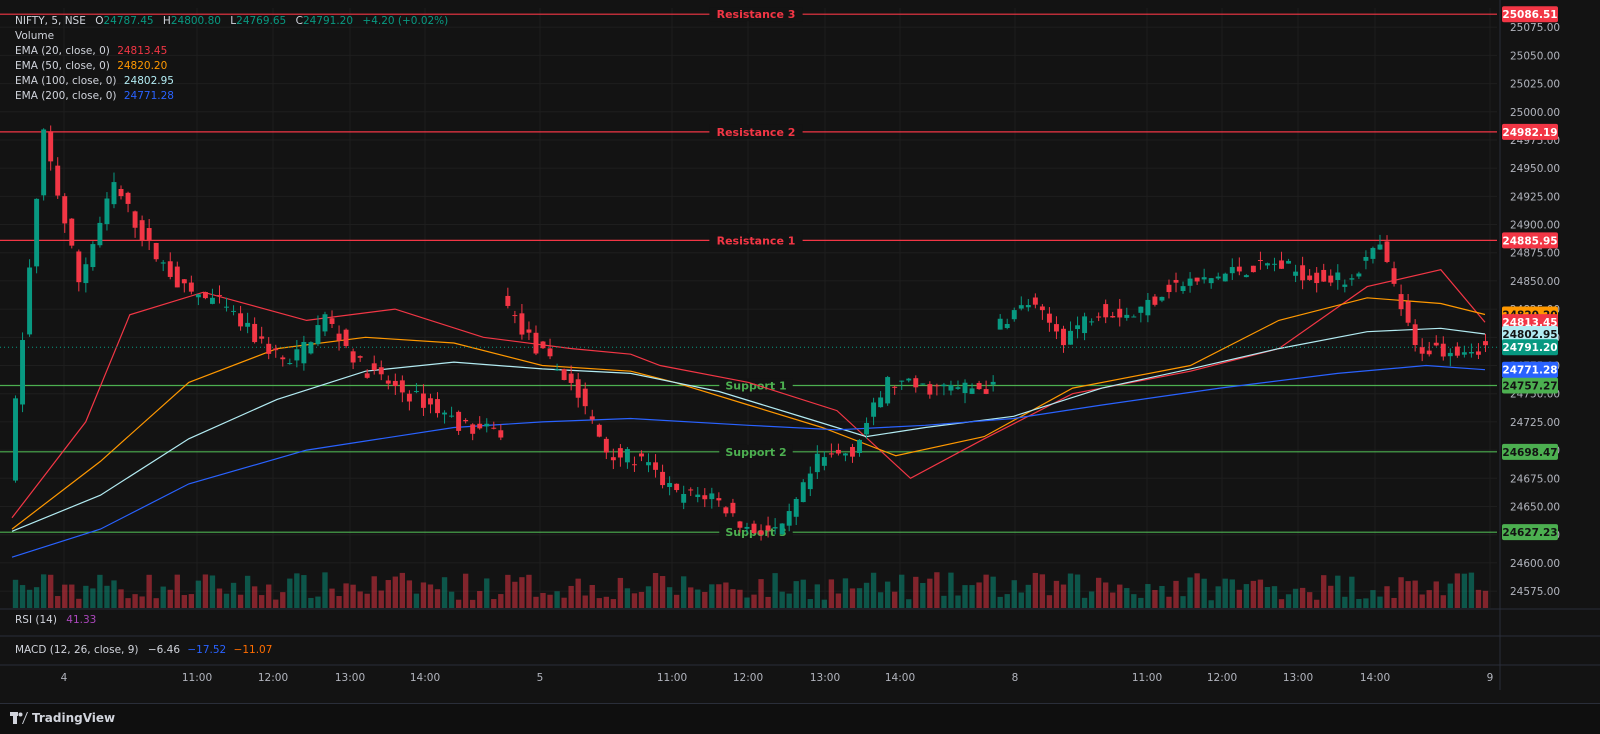  Describe the element at coordinates (55, 21) in the screenshot. I see `symbol-interval: 5` at that location.